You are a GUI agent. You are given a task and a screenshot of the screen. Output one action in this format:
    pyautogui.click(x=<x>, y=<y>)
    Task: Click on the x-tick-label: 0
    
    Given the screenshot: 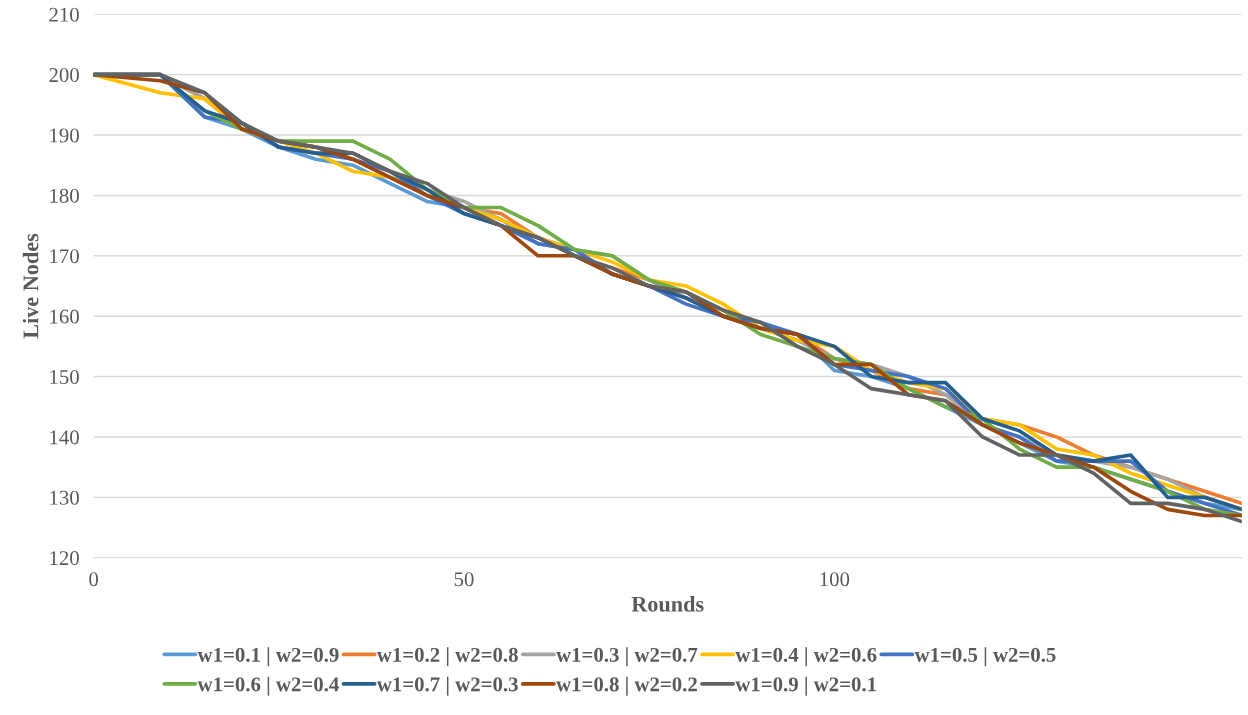 What is the action you would take?
    pyautogui.click(x=94, y=579)
    